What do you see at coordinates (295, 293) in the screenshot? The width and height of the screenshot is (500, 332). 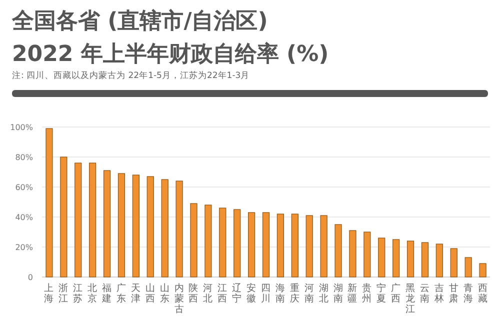 I see `x-tick-label: 重庆` at bounding box center [295, 293].